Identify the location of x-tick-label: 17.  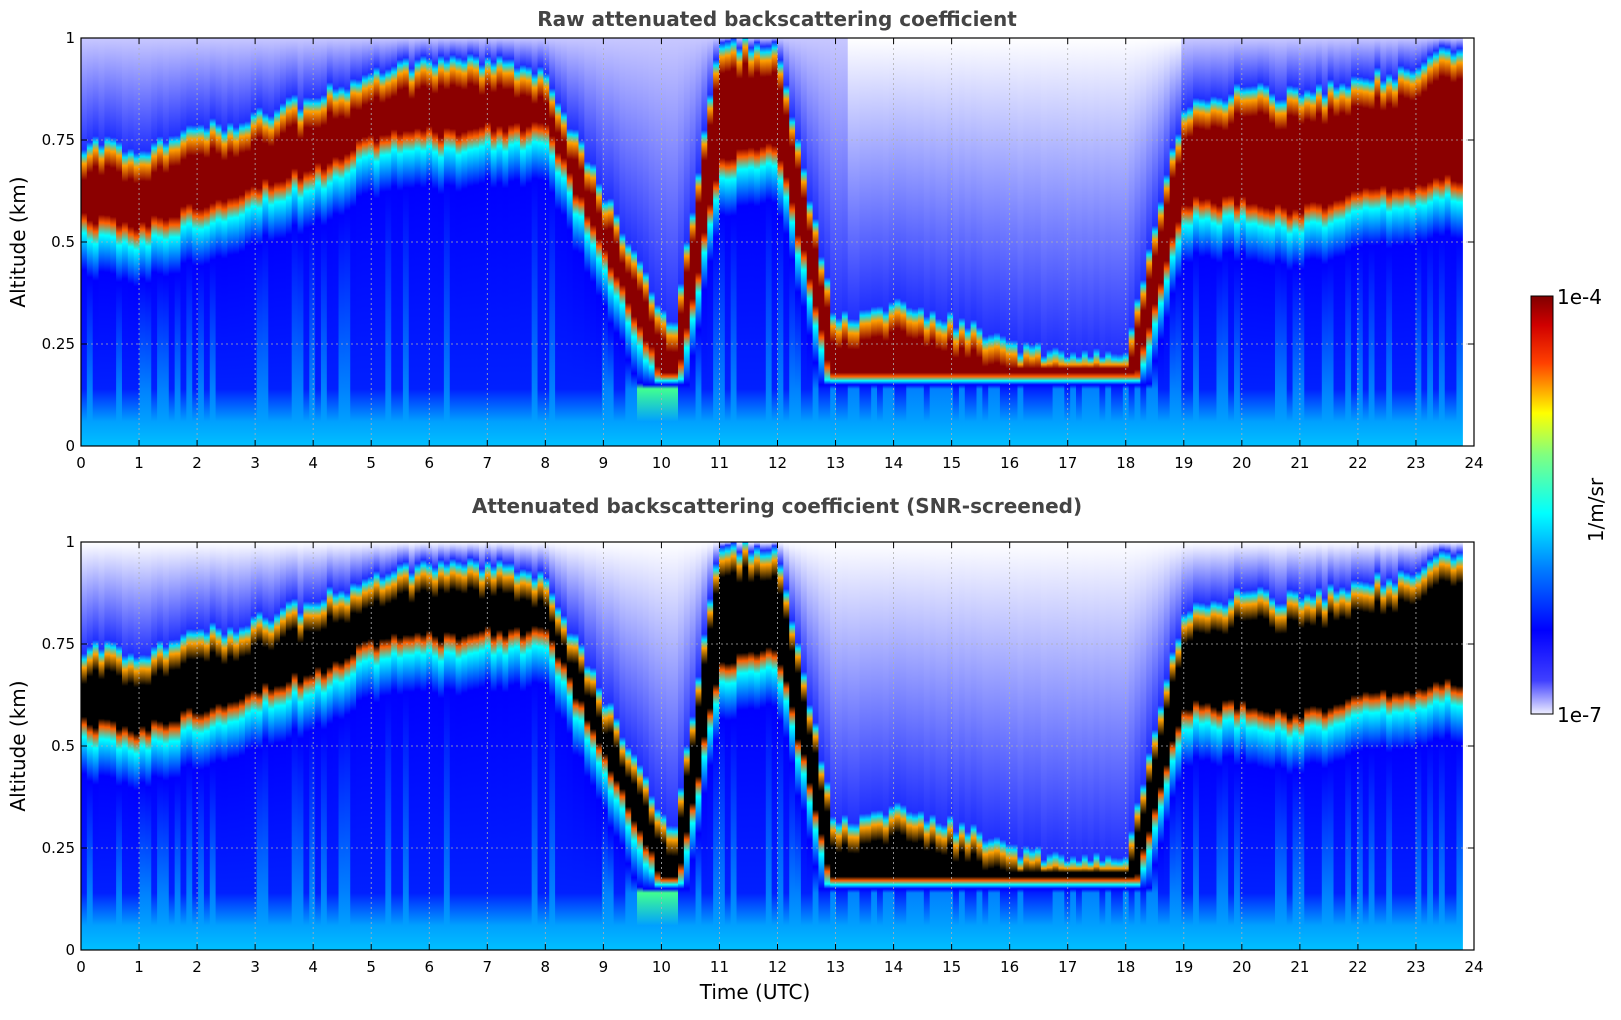
(1067, 463).